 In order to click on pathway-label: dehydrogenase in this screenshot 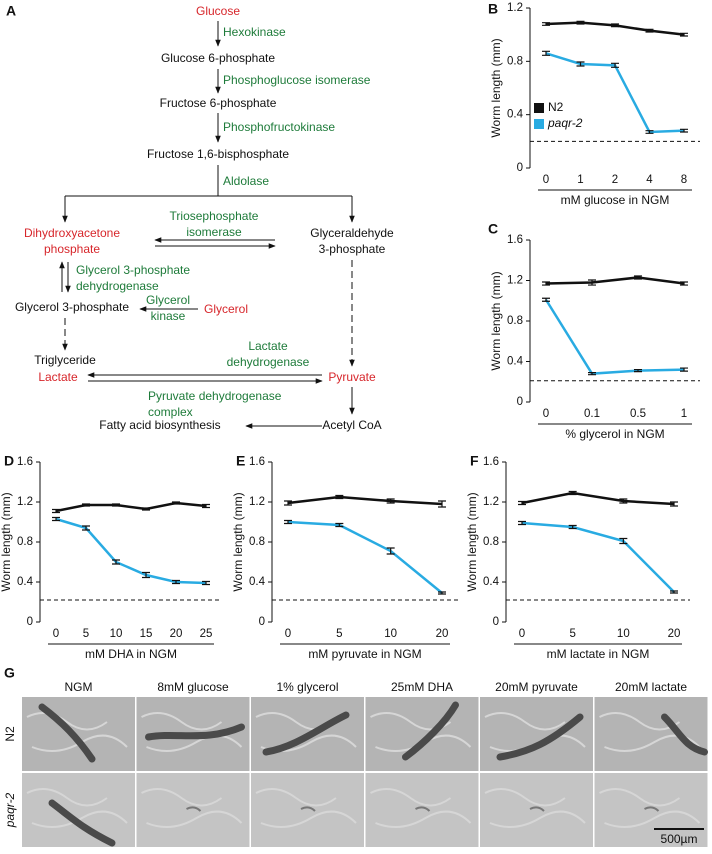, I will do `click(117, 286)`.